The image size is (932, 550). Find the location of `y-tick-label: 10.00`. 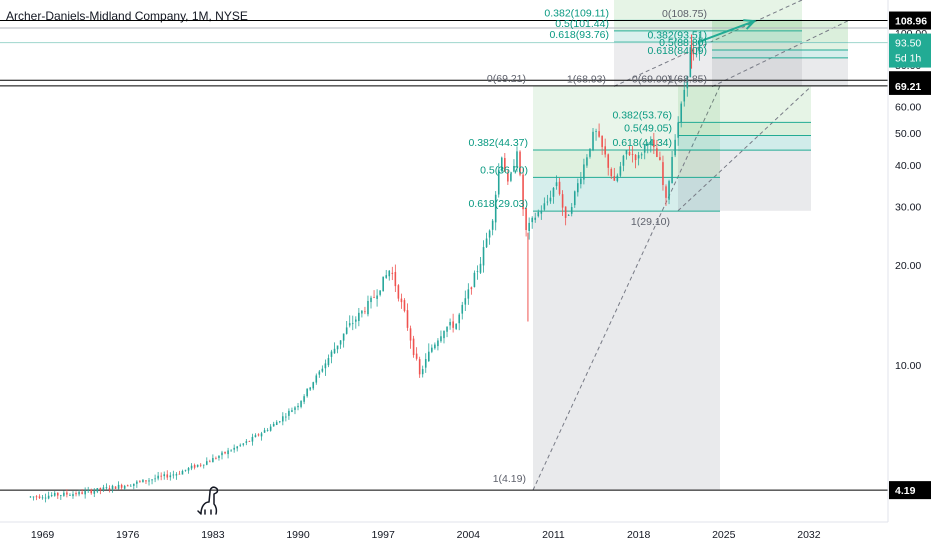

y-tick-label: 10.00 is located at coordinates (908, 366).